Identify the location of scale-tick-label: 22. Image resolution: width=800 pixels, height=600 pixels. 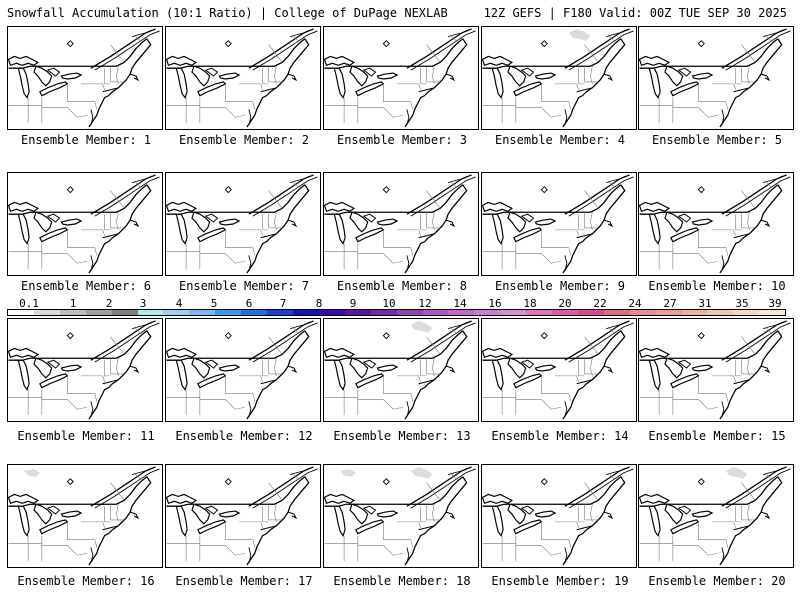
(600, 303).